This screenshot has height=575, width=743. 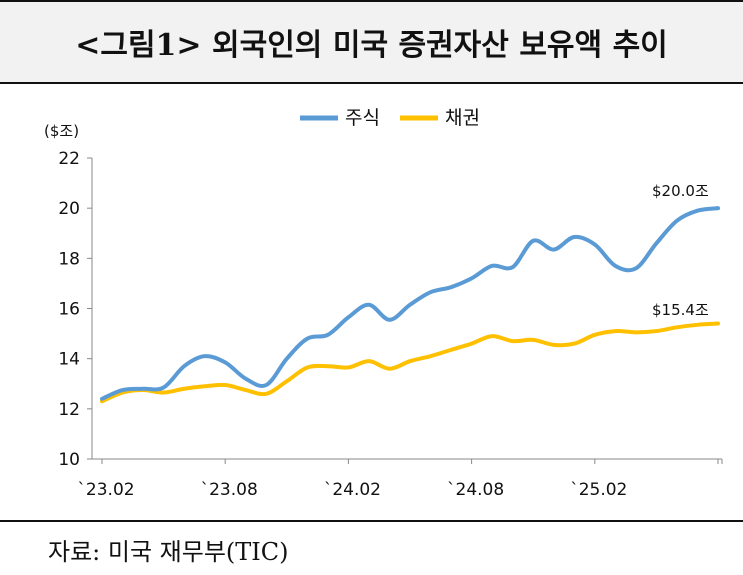 I want to click on top-rule, so click(x=371, y=1).